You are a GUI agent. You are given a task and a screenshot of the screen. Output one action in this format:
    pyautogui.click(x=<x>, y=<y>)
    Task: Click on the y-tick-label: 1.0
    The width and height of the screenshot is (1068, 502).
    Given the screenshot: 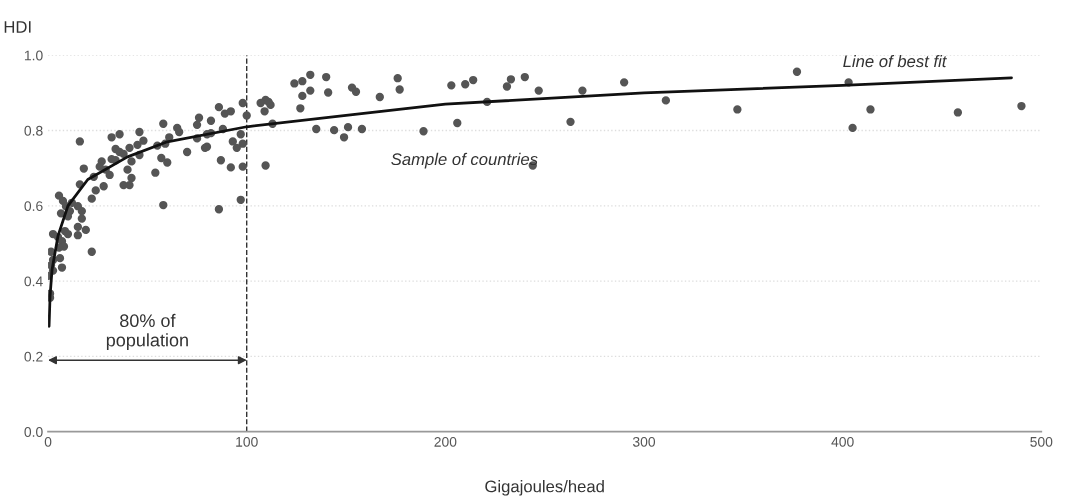 What is the action you would take?
    pyautogui.click(x=33, y=55)
    